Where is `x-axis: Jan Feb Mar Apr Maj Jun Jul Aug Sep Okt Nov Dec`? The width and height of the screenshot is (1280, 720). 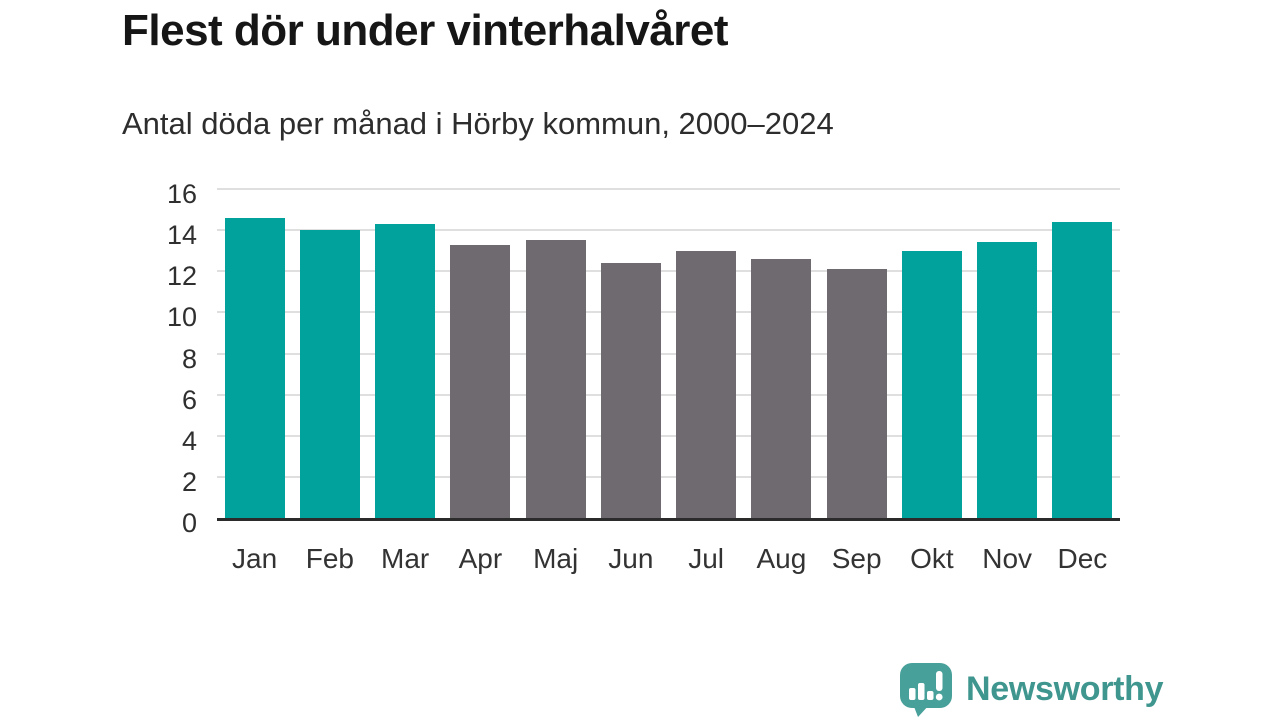
x-axis: Jan Feb Mar Apr Maj Jun Jul Aug Sep Okt Nov Dec is located at coordinates (668, 560).